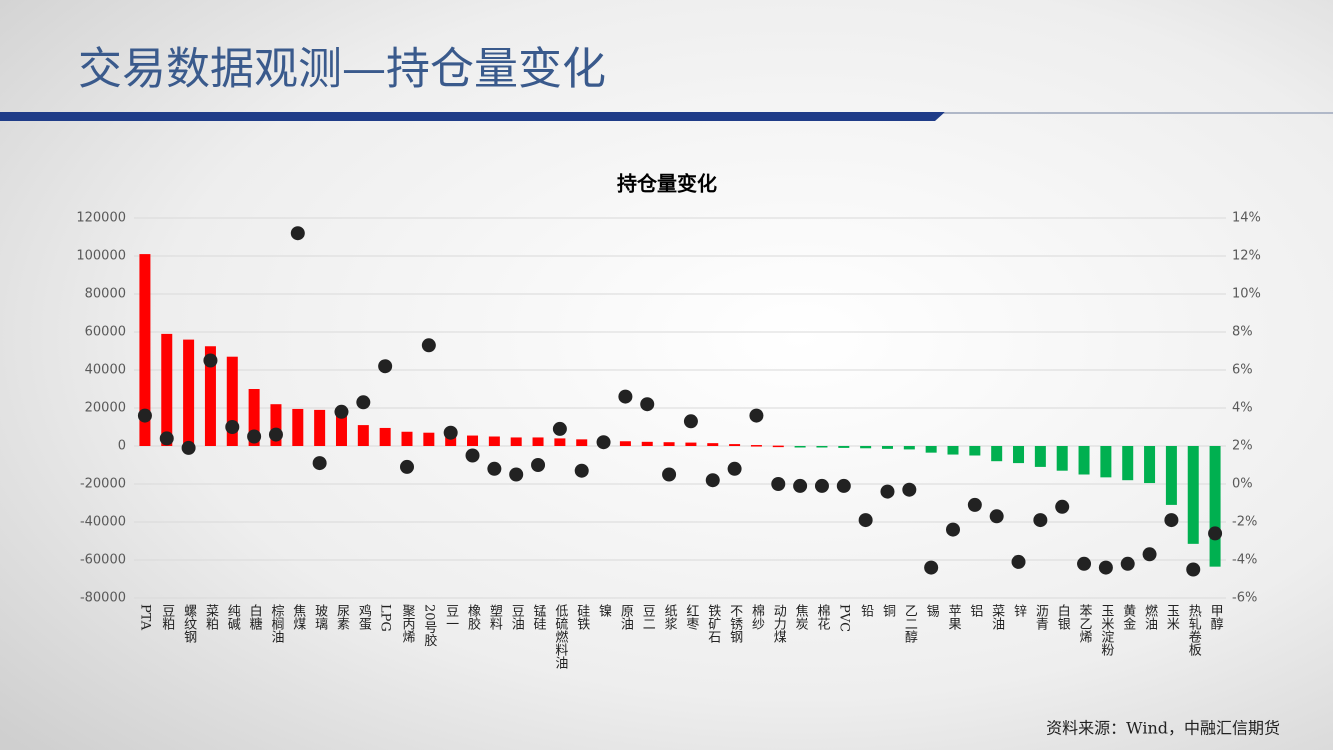 The width and height of the screenshot is (1333, 754). What do you see at coordinates (667, 184) in the screenshot?
I see `chart-title: 持仓量变化` at bounding box center [667, 184].